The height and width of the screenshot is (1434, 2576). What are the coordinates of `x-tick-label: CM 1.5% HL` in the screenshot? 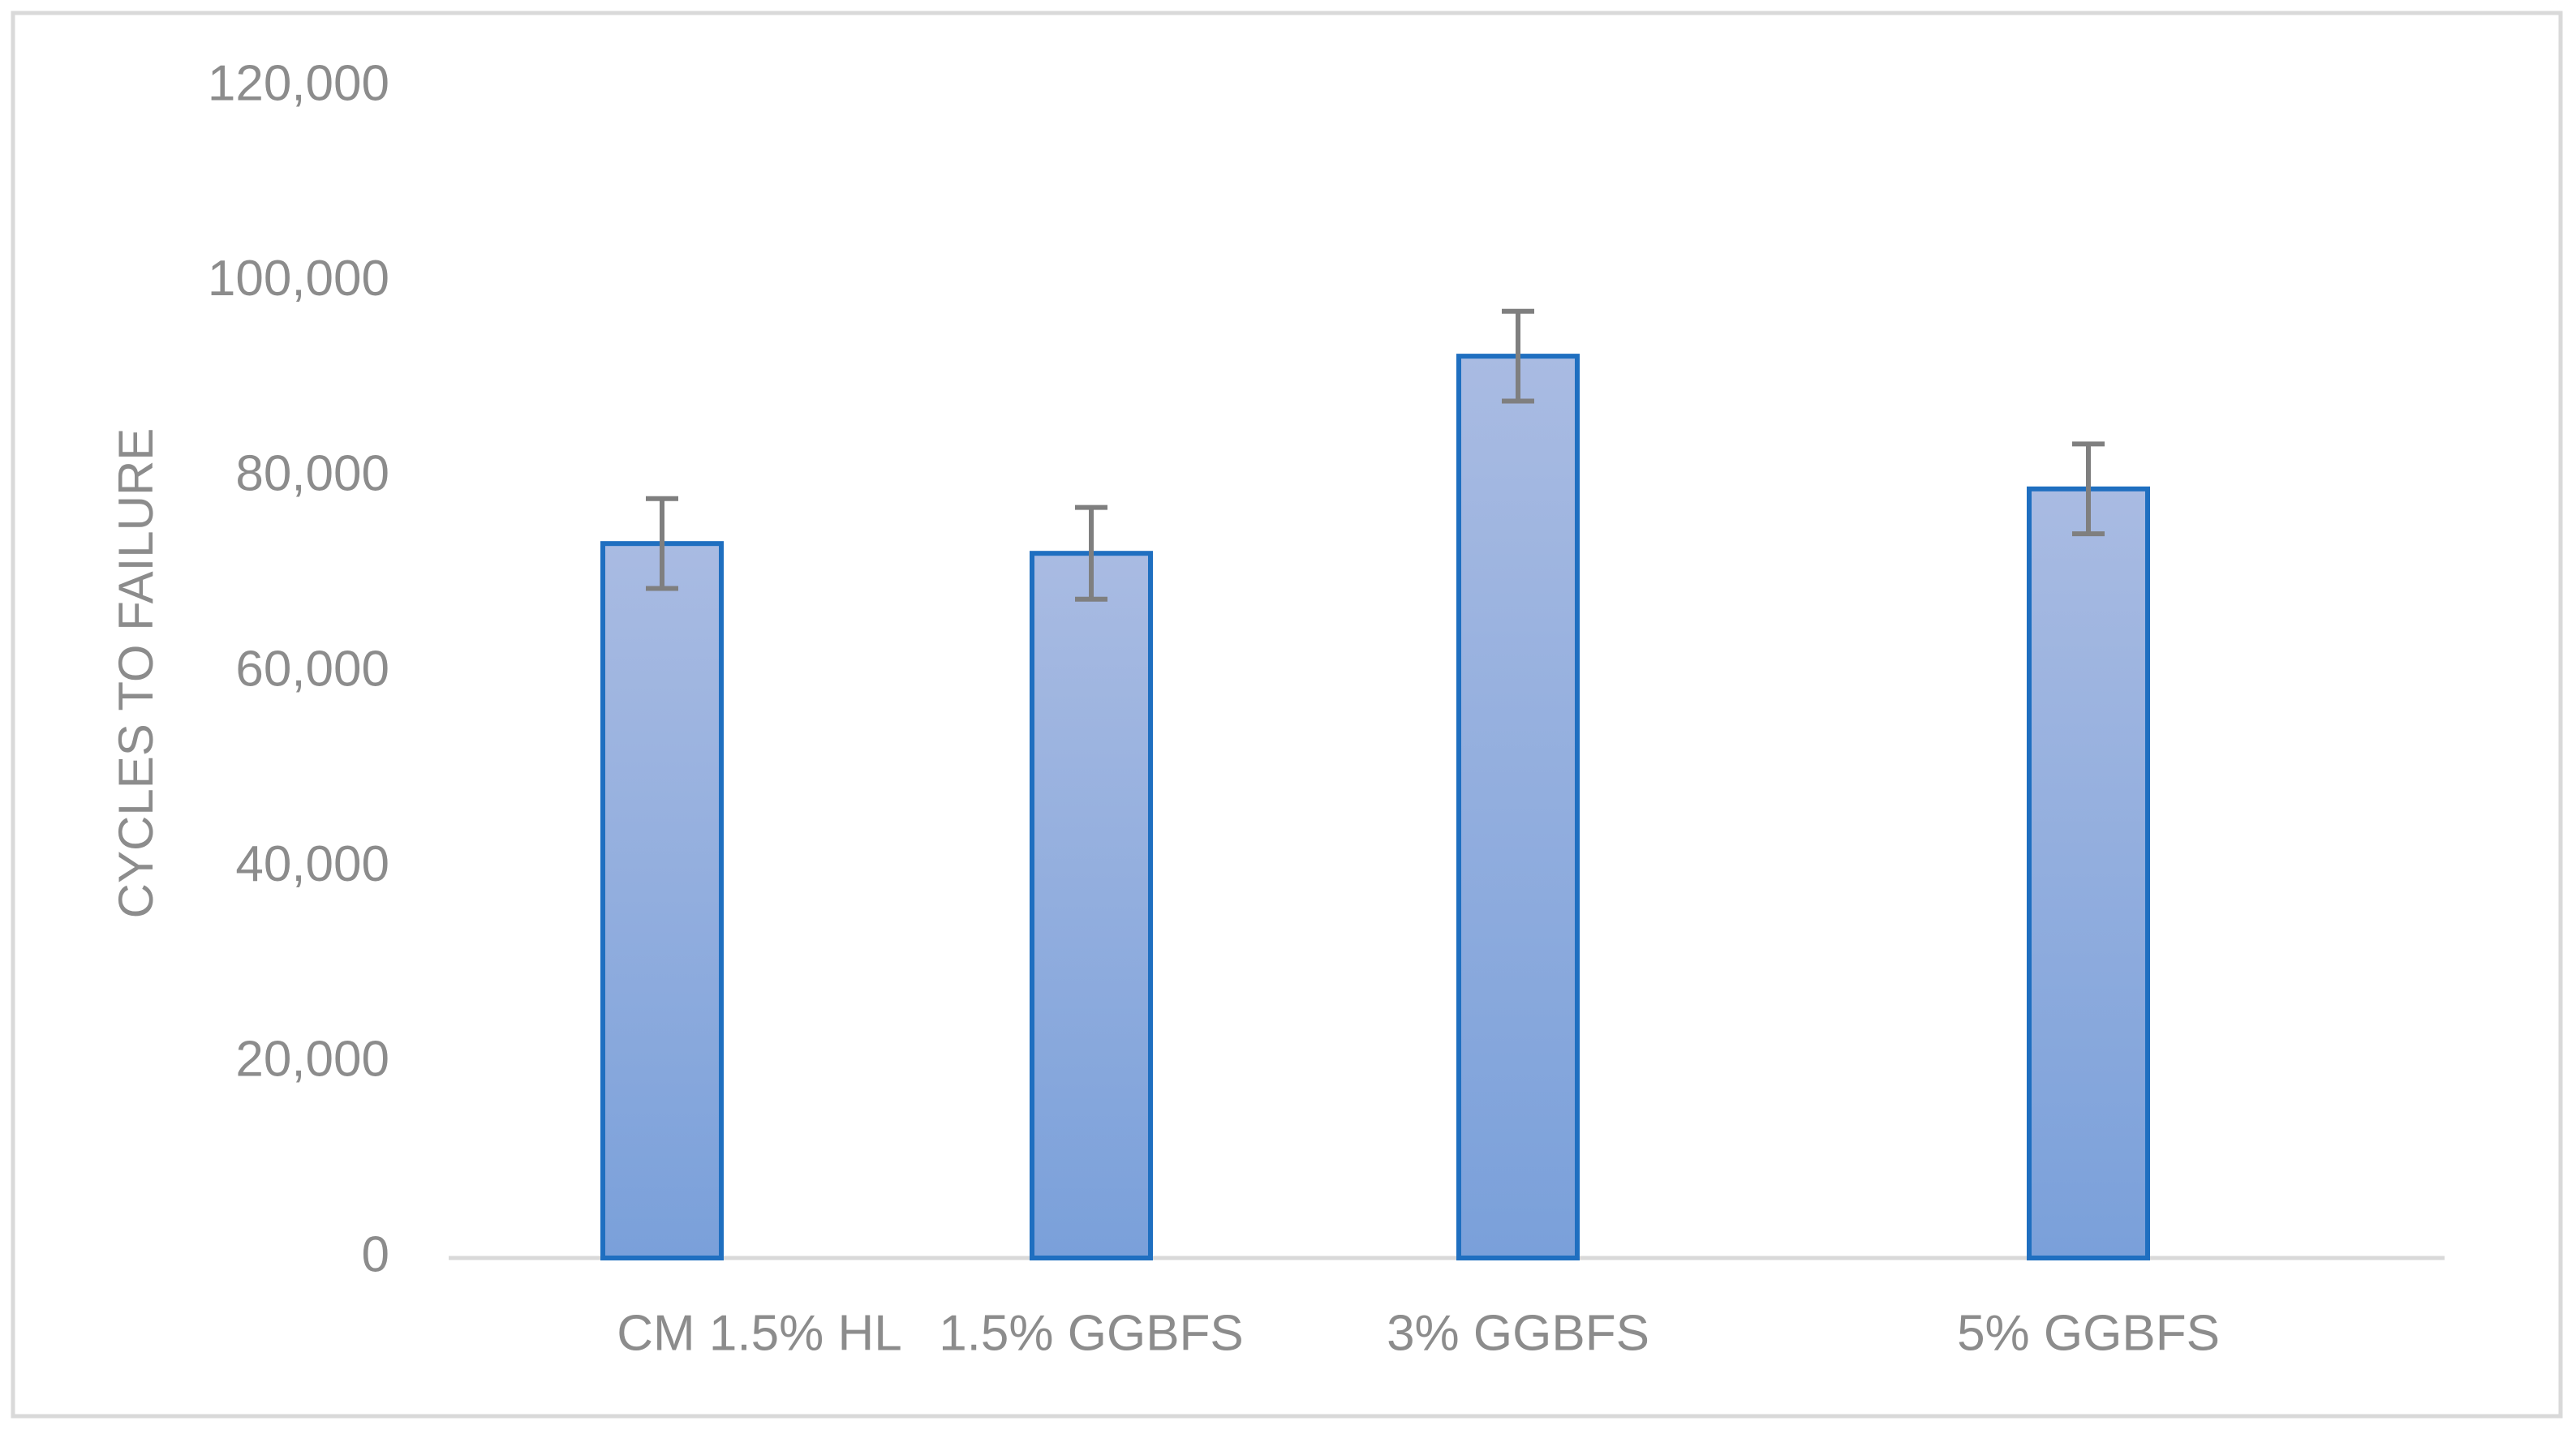 It's located at (759, 1333).